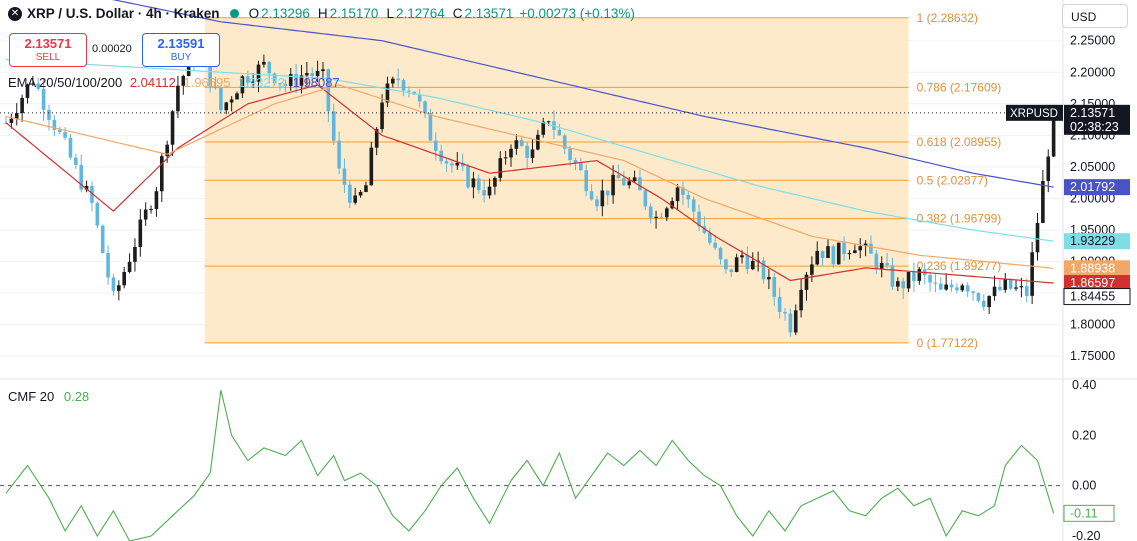  I want to click on buy-button: 2.13591 BUY, so click(181, 50).